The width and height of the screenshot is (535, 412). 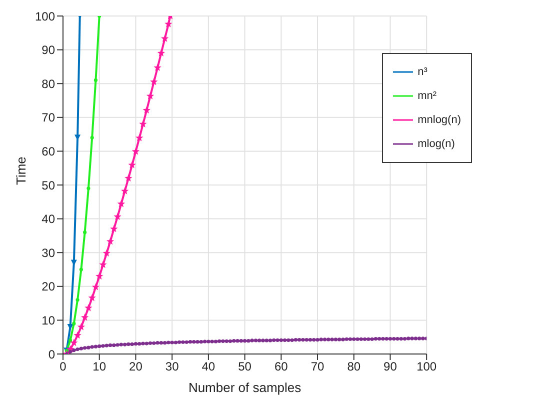 What do you see at coordinates (136, 367) in the screenshot?
I see `x-tick-label: 20` at bounding box center [136, 367].